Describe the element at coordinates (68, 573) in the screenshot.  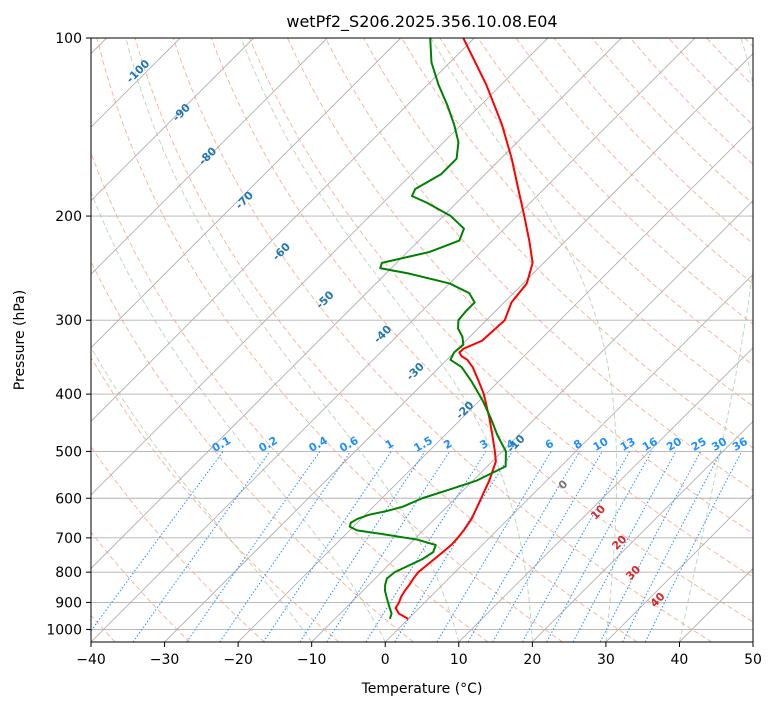
I see `y-tick-label: 800` at that location.